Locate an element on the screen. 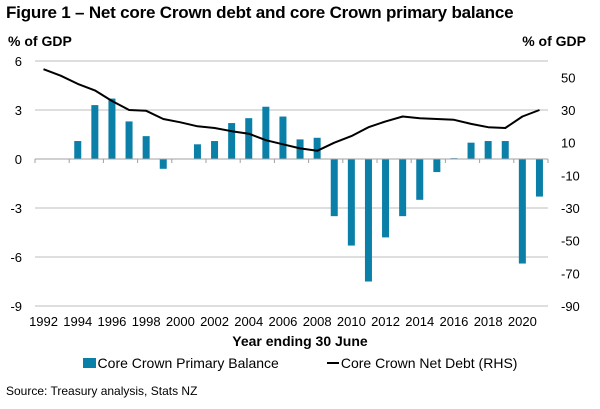  x-tick-label: 2008 is located at coordinates (317, 321).